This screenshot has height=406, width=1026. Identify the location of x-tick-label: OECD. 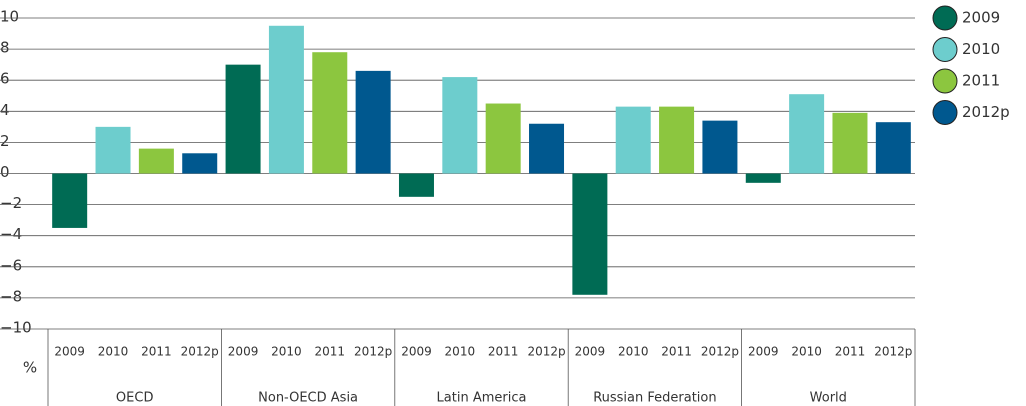
(135, 398).